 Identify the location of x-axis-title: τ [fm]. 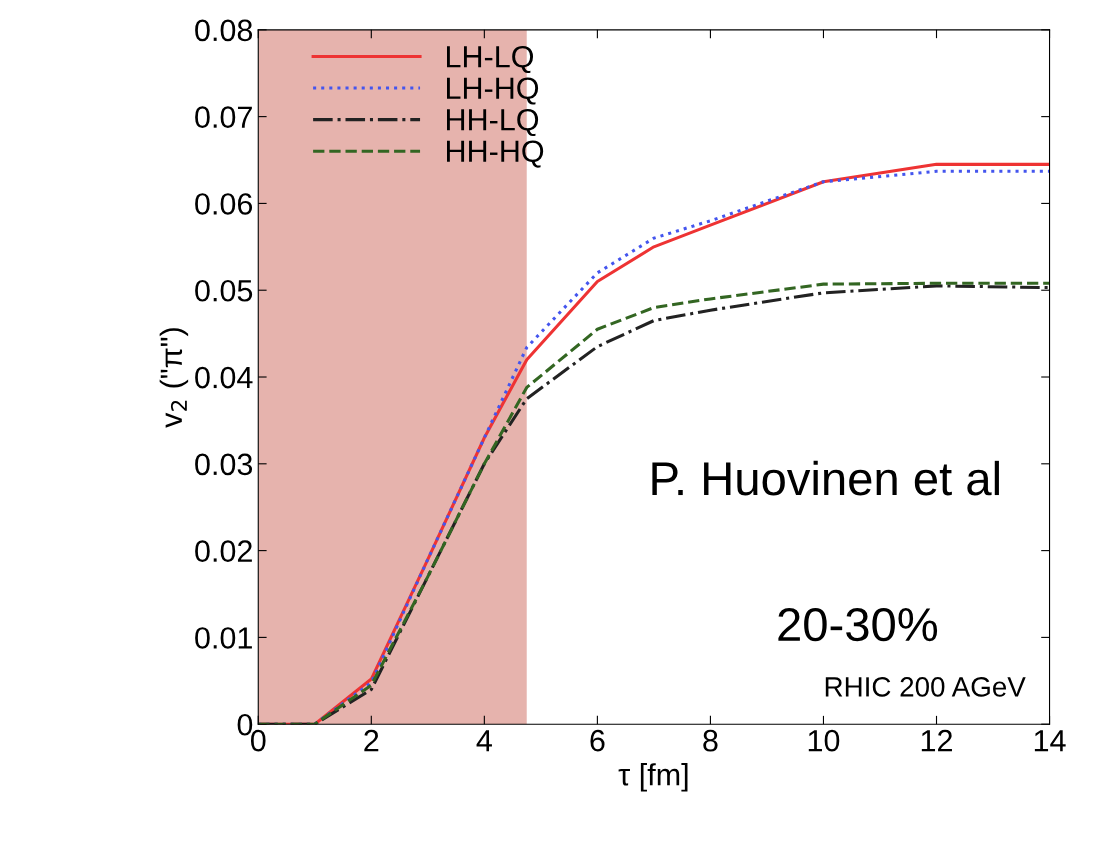
(653, 777).